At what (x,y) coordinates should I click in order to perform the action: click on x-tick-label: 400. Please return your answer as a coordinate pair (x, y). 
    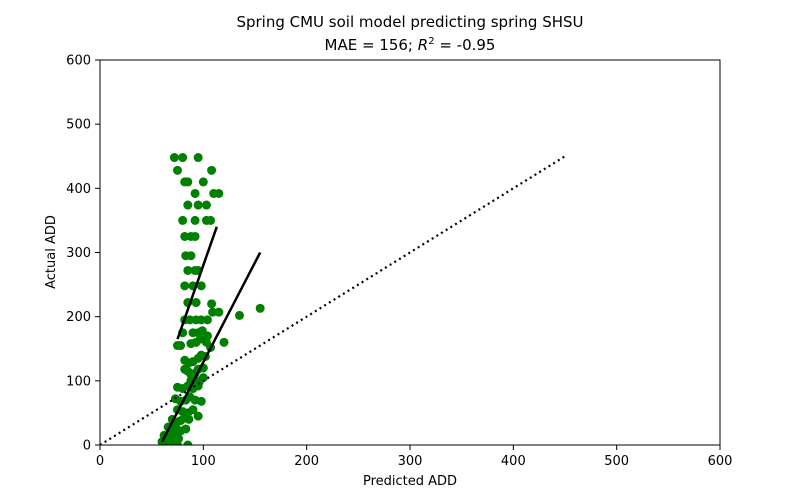
    Looking at the image, I should click on (513, 461).